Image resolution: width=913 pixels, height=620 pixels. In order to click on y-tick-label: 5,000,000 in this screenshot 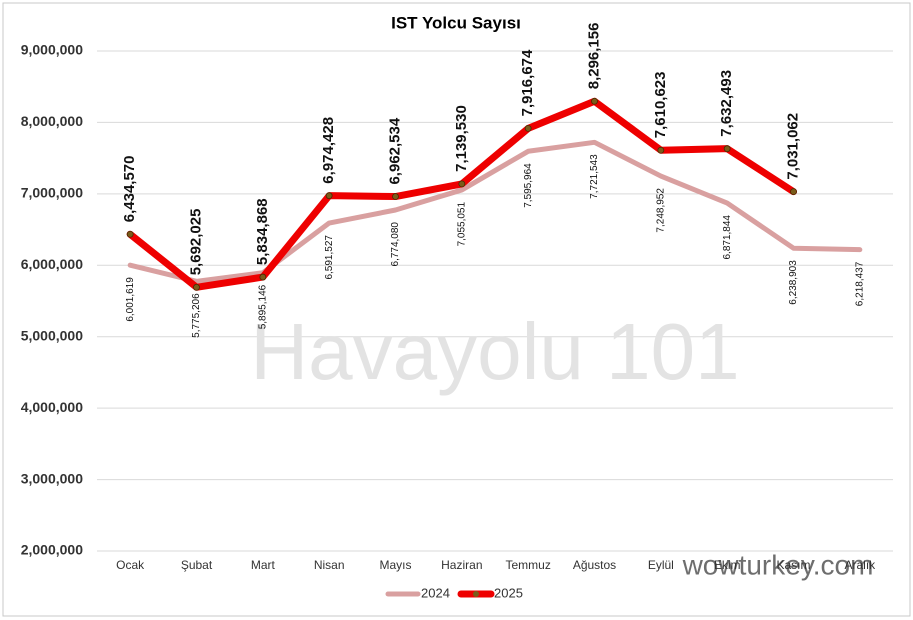, I will do `click(52, 335)`.